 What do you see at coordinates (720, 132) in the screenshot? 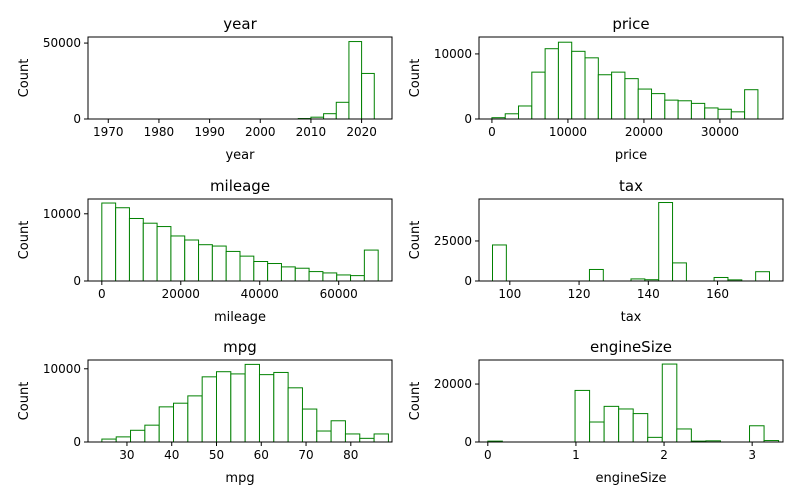
I see `x-tick-label: 30000` at bounding box center [720, 132].